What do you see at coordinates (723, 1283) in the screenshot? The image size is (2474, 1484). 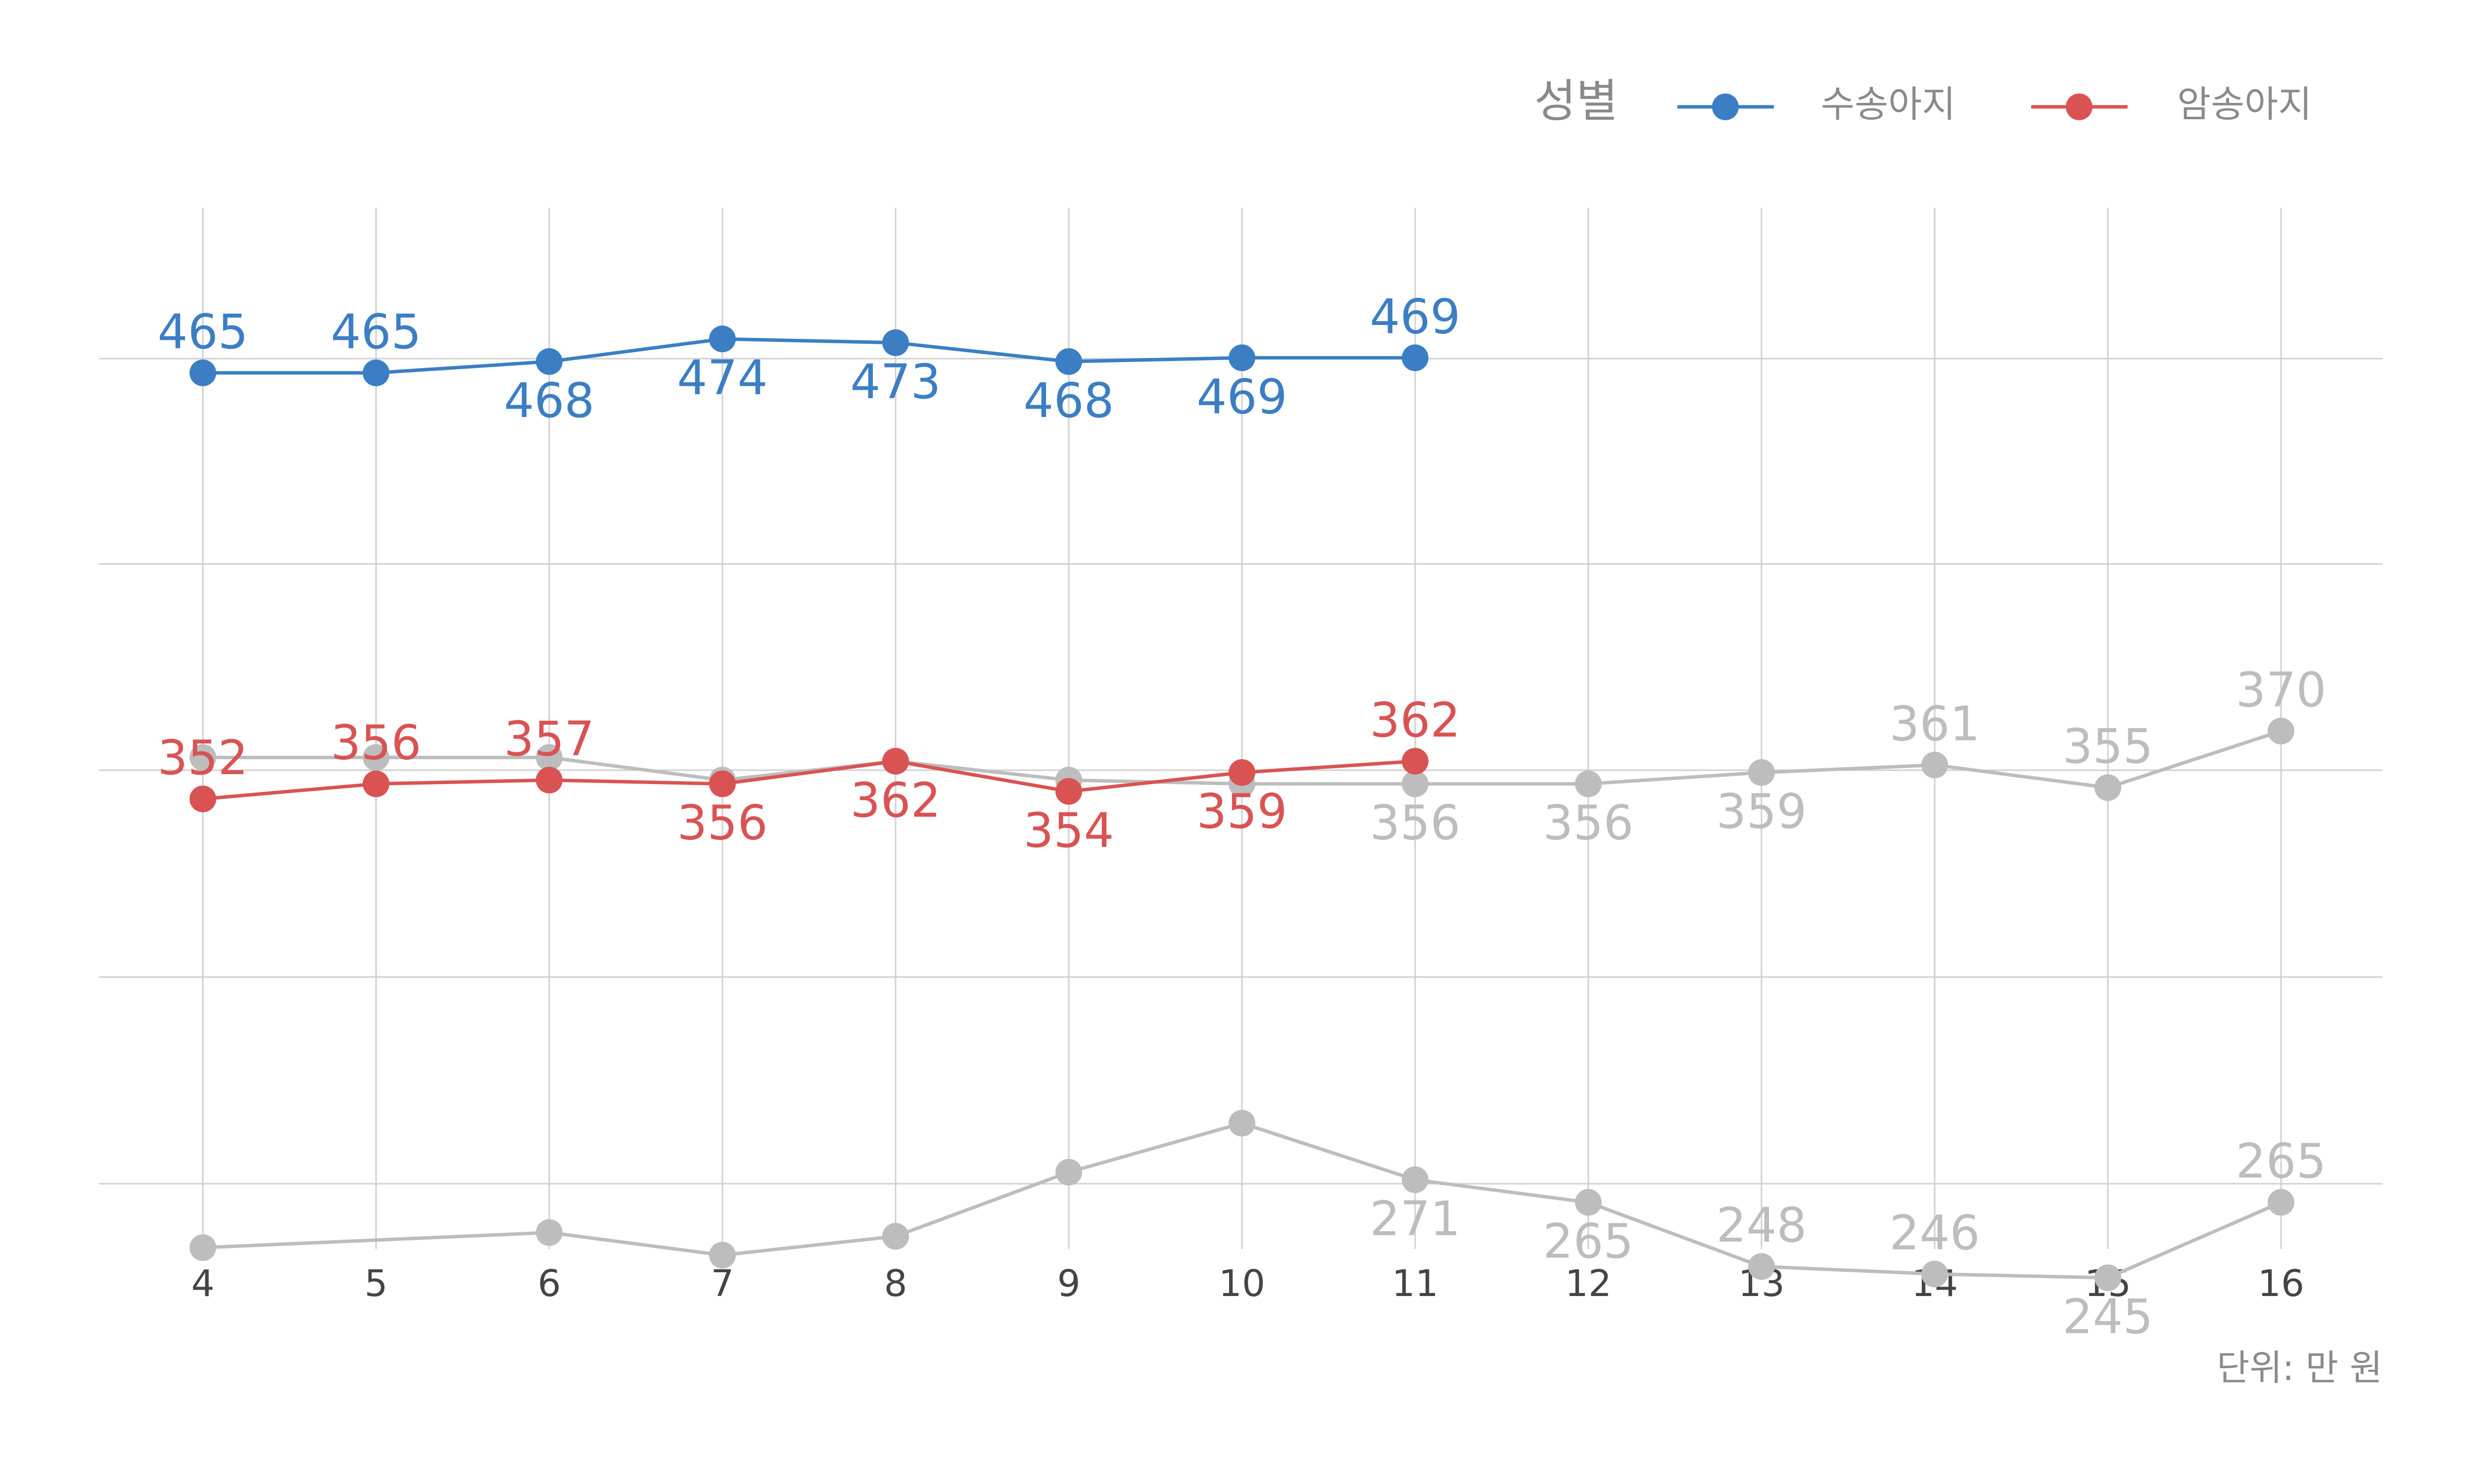 I see `x-tick-label: 7` at bounding box center [723, 1283].